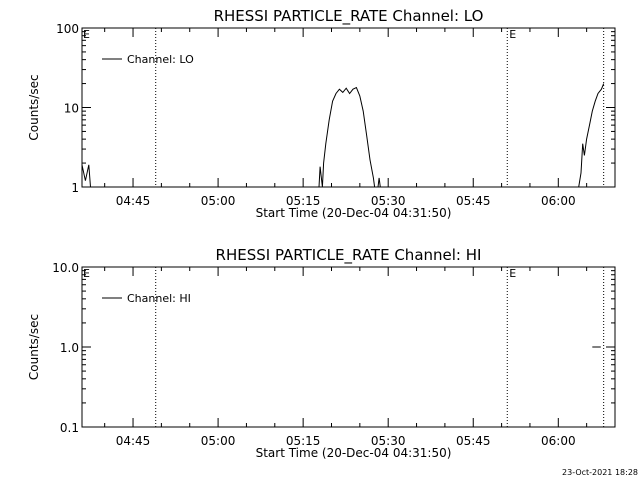 The height and width of the screenshot is (480, 640). Describe the element at coordinates (75, 188) in the screenshot. I see `y-tick-label: 1` at that location.